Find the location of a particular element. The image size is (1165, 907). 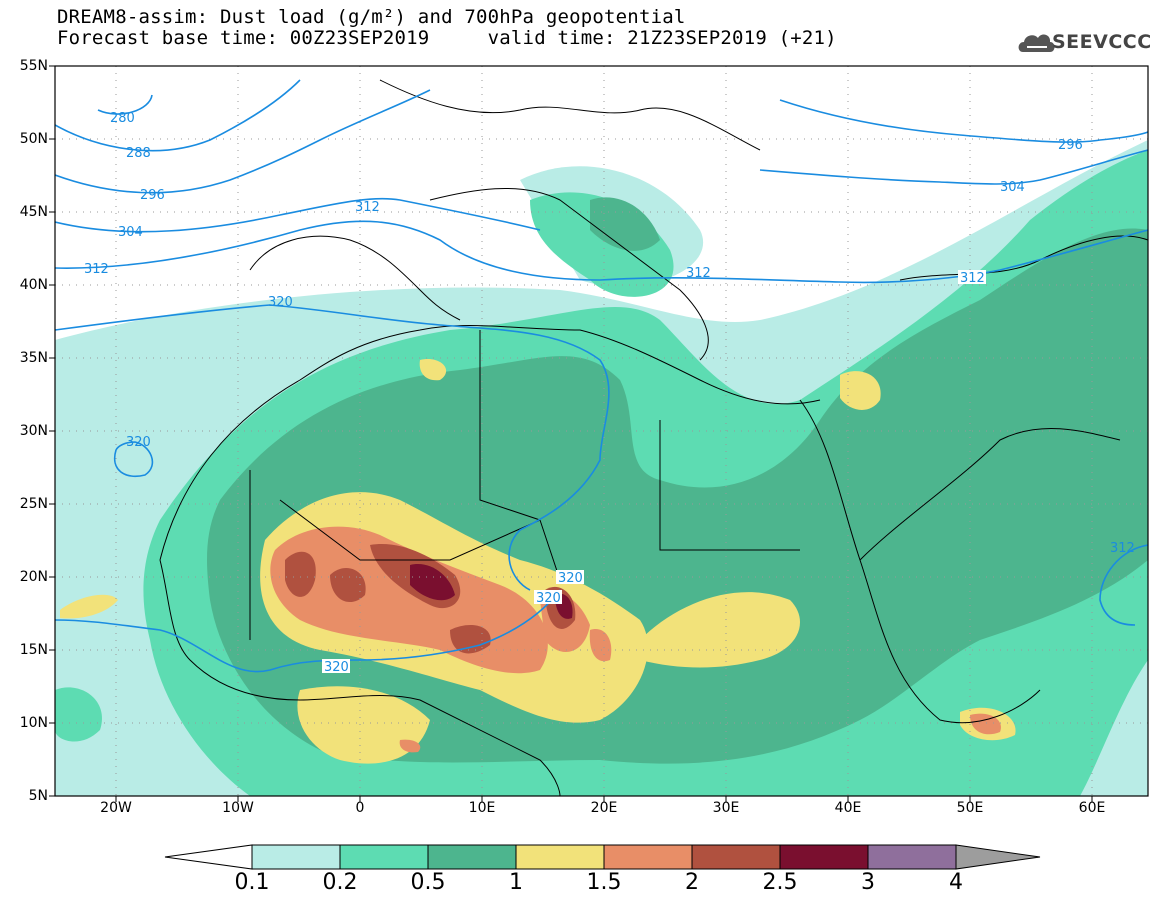

lat-label: 45N is located at coordinates (33, 212).